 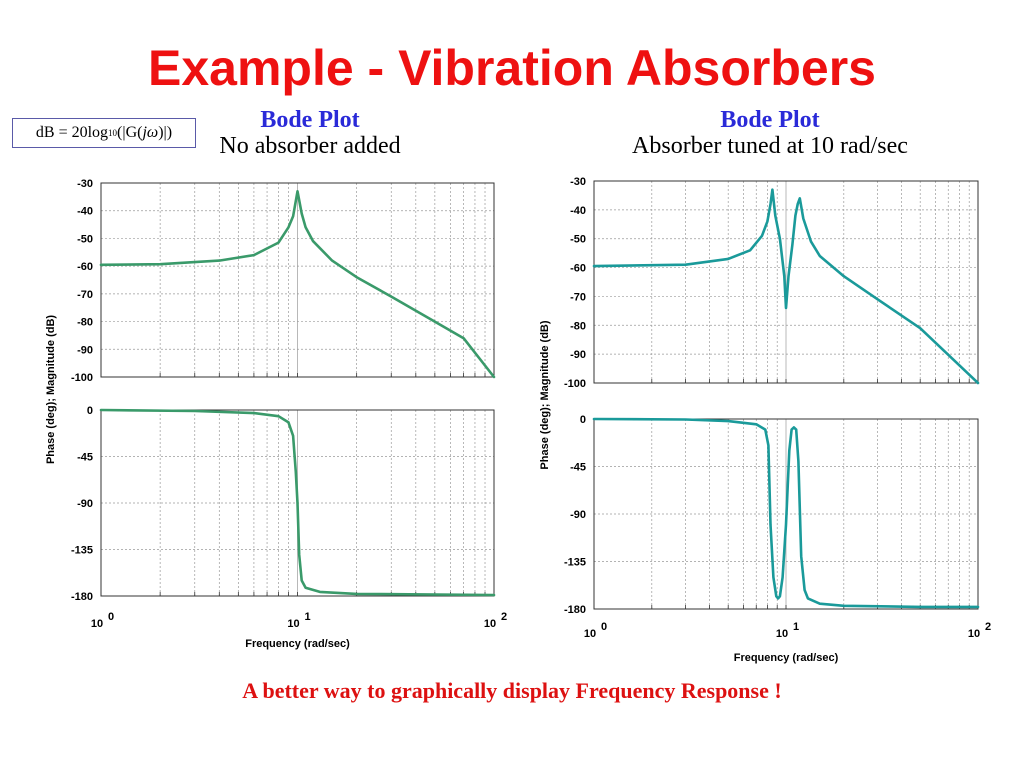 I want to click on xtick-exp-0-1: 1, so click(x=307, y=617).